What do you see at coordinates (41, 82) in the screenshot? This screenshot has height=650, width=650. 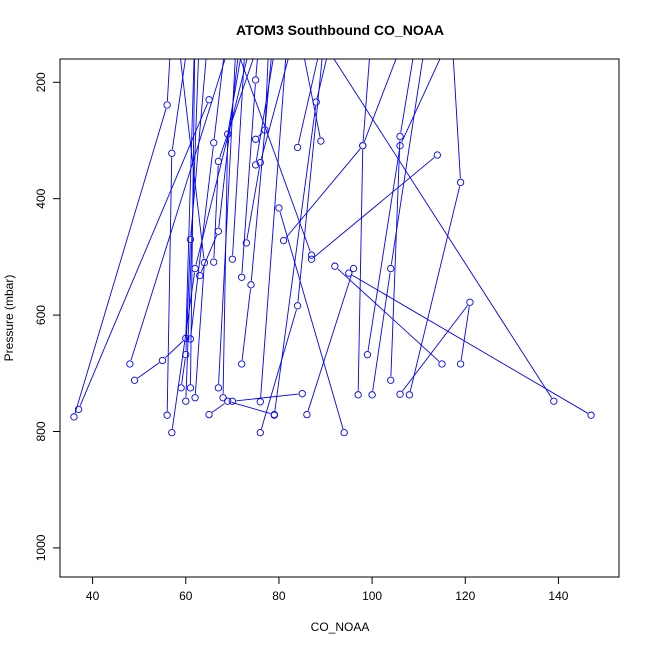 I see `y-tick-label: 200` at bounding box center [41, 82].